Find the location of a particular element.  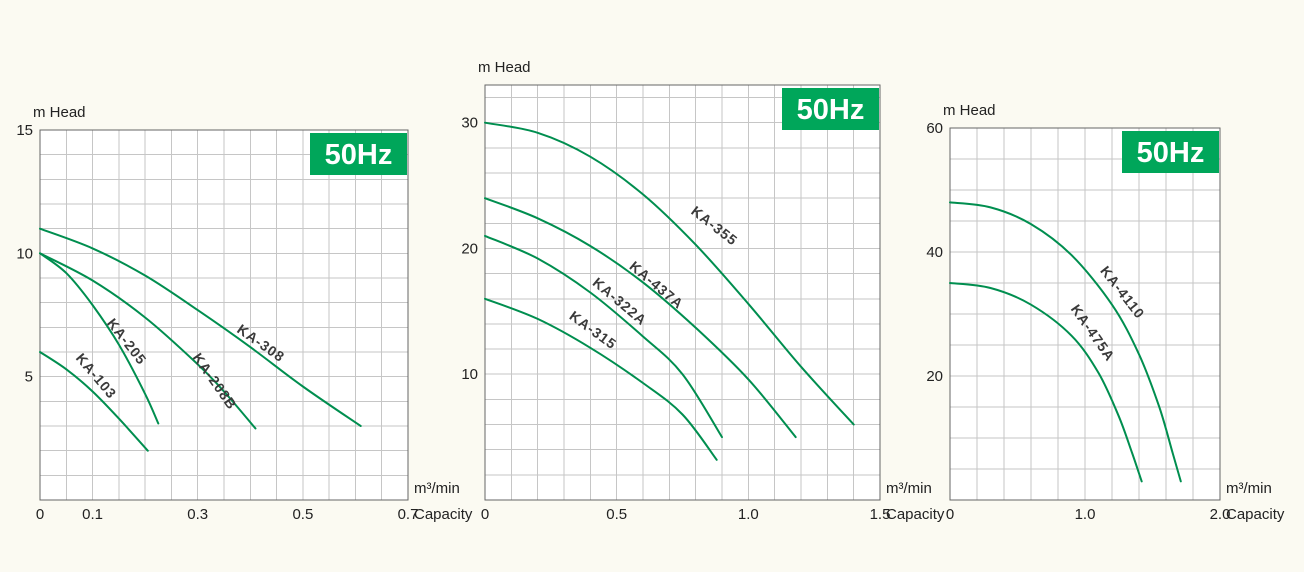

curve-ka-437a is located at coordinates (640, 318).